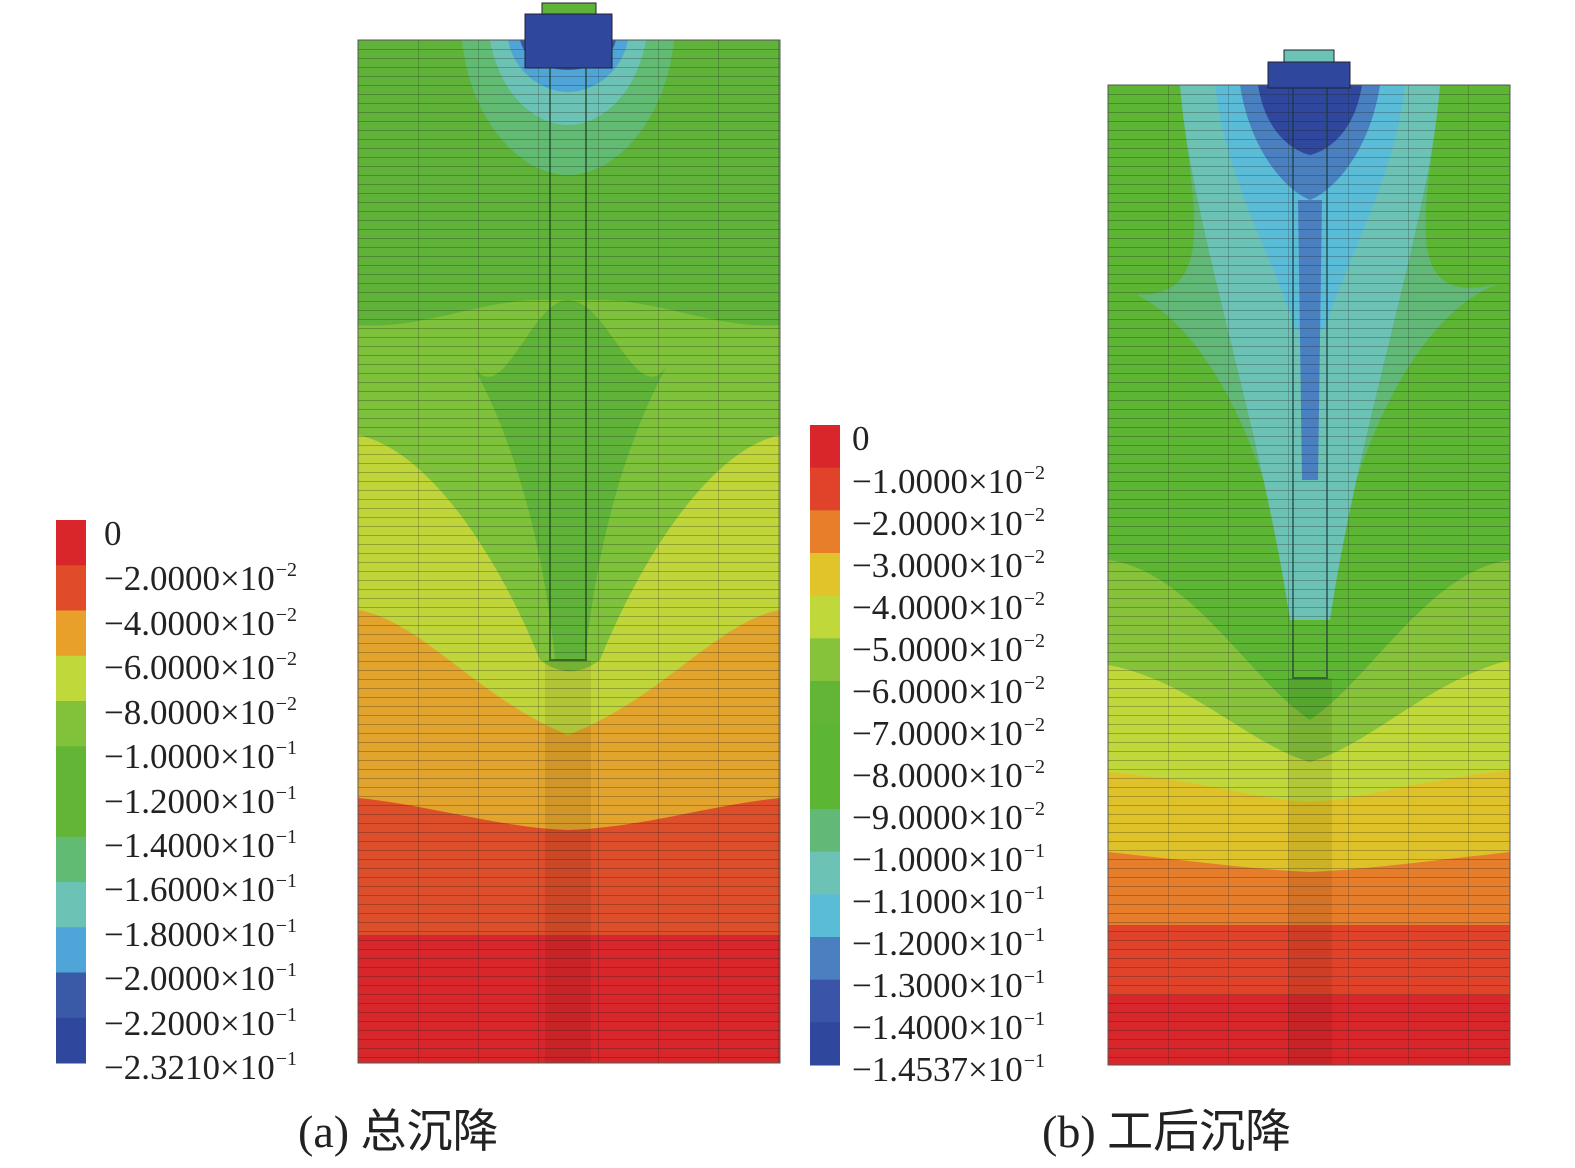 The height and width of the screenshot is (1168, 1575). What do you see at coordinates (937, 733) in the screenshot?
I see `legend-value: −7.0000×10` at bounding box center [937, 733].